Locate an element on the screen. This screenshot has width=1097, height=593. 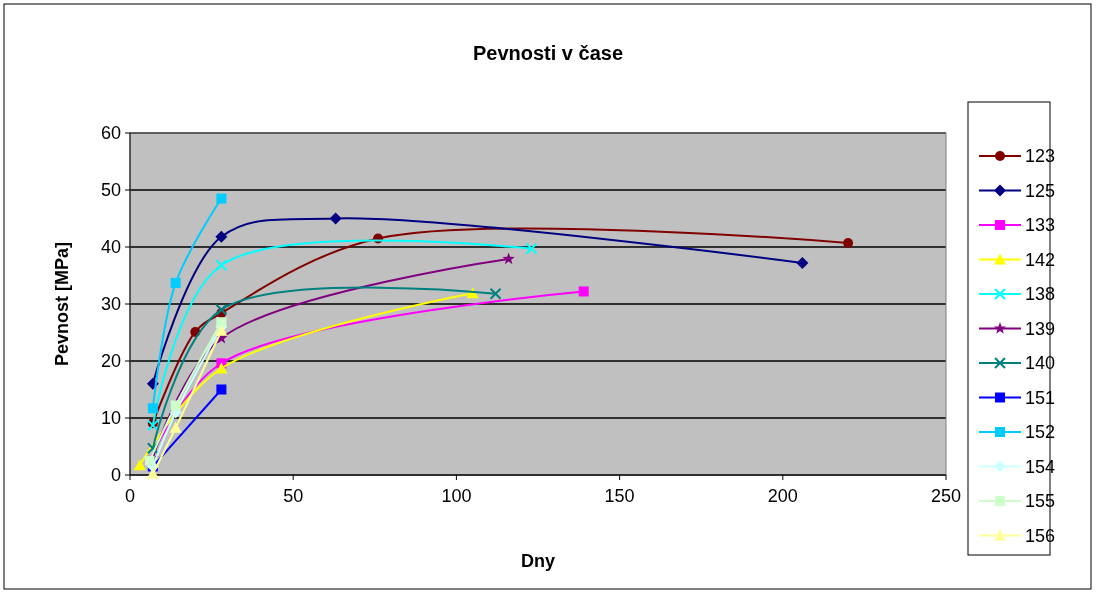
x-tick-label: 50 is located at coordinates (293, 496).